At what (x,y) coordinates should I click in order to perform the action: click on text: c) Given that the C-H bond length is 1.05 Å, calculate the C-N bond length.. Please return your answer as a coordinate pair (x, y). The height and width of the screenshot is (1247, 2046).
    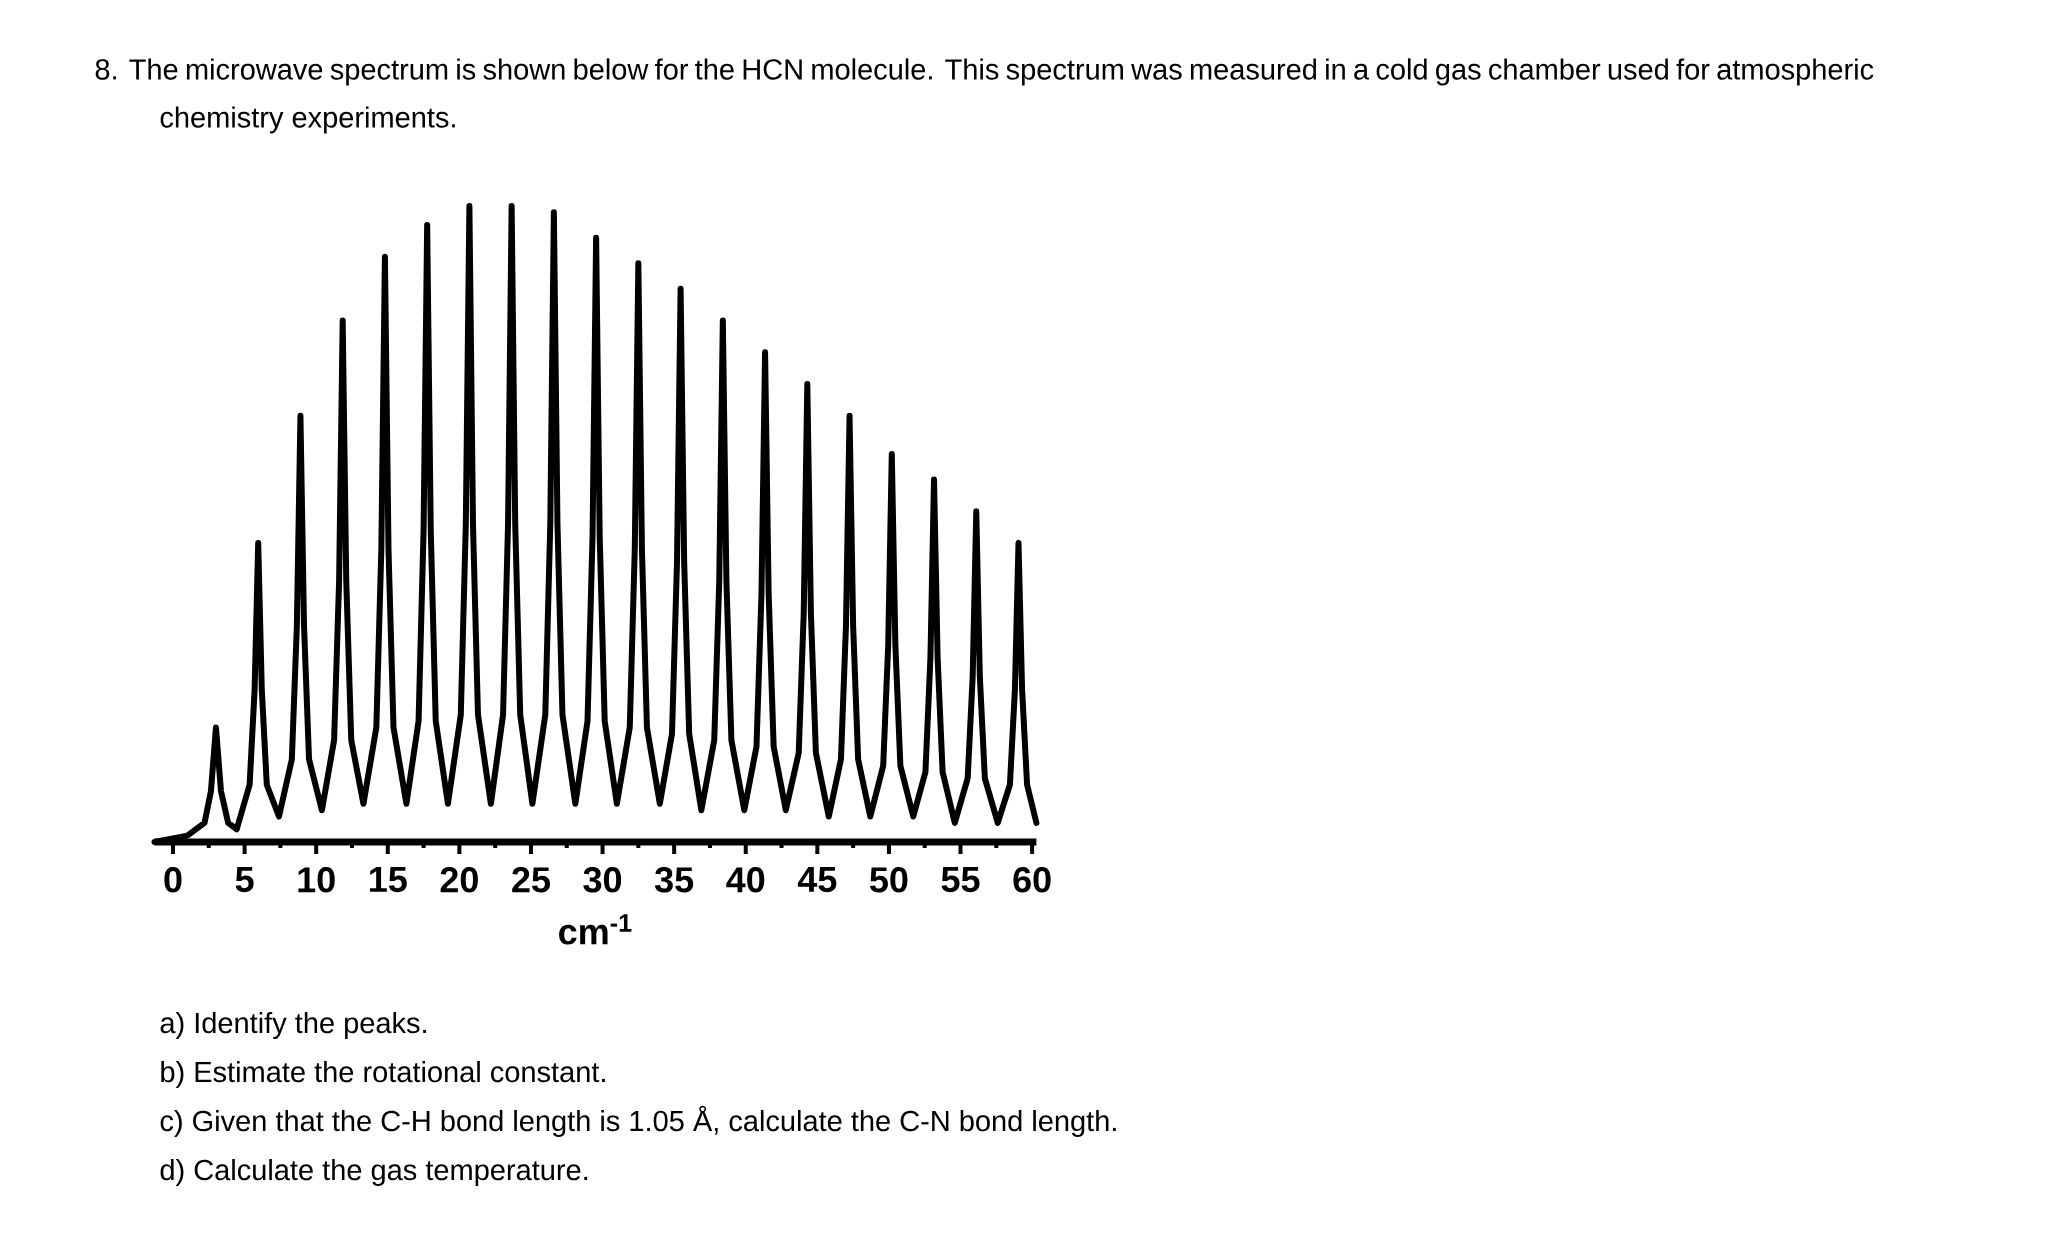
    Looking at the image, I should click on (638, 1121).